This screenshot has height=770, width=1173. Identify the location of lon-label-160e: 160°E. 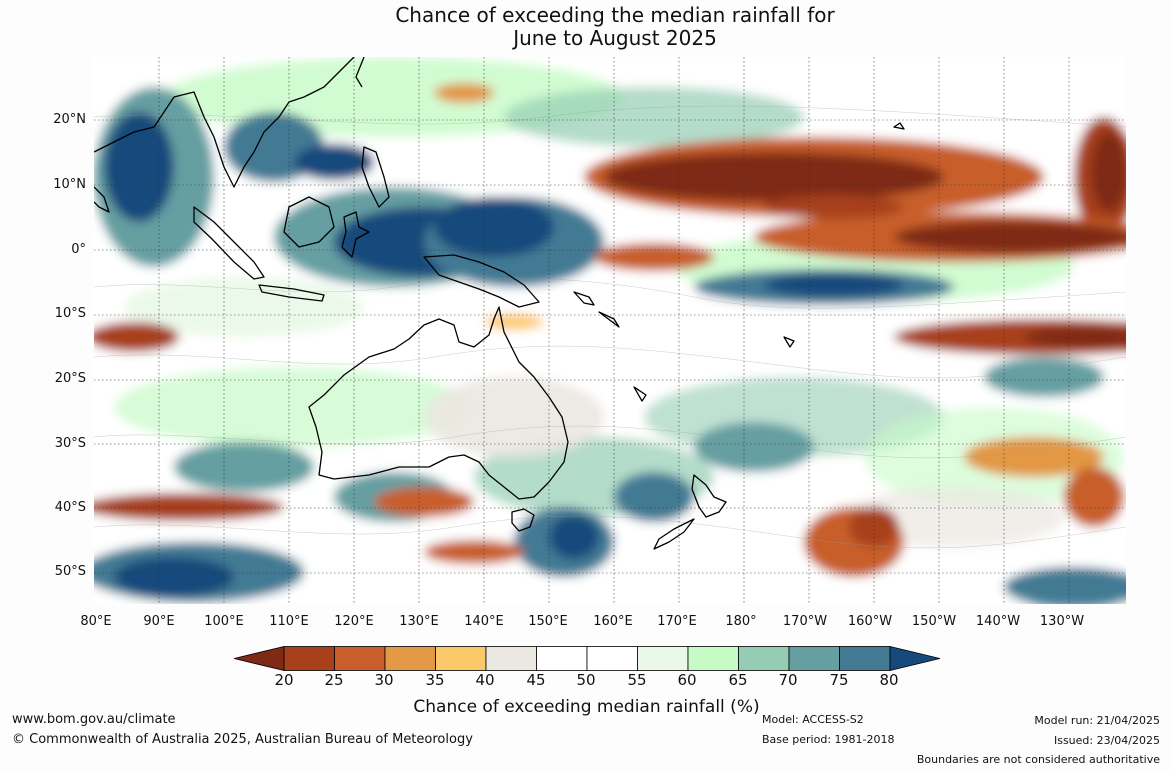
(613, 621).